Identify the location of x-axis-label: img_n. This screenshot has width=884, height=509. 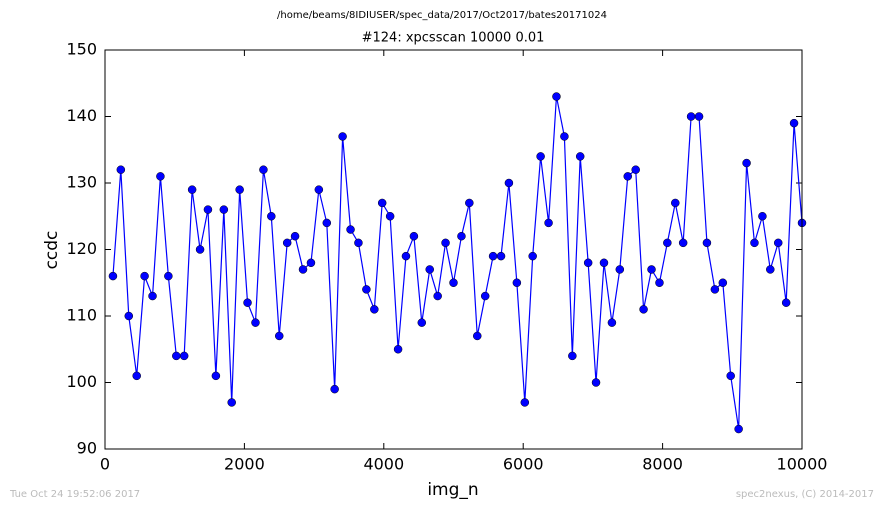
(452, 490).